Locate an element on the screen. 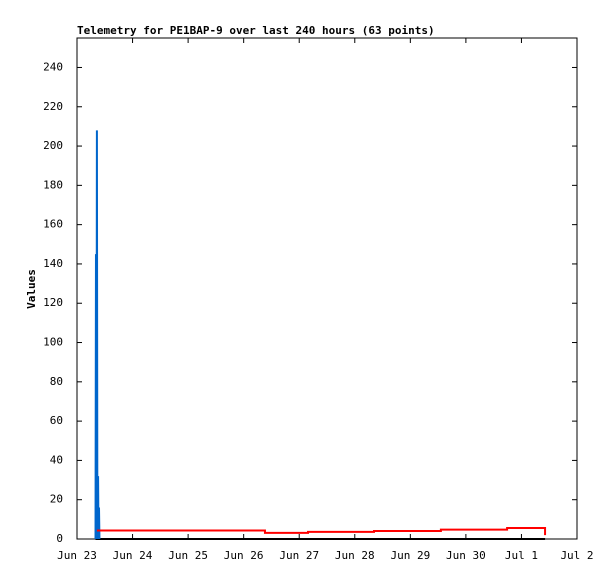  y-tick-label: 200 is located at coordinates (53, 145).